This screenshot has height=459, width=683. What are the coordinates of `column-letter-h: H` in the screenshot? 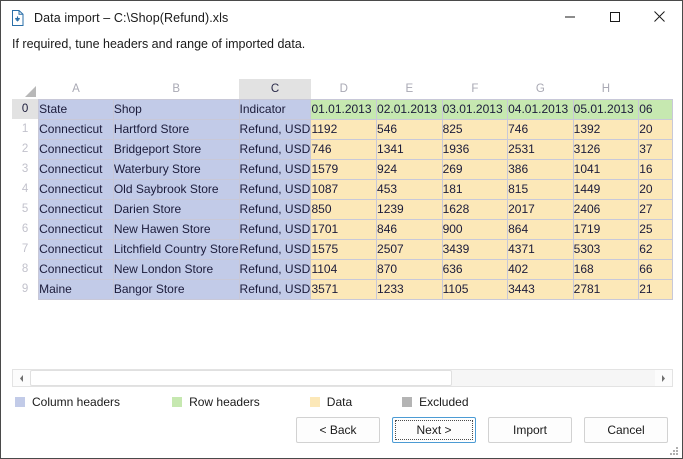 It's located at (606, 89).